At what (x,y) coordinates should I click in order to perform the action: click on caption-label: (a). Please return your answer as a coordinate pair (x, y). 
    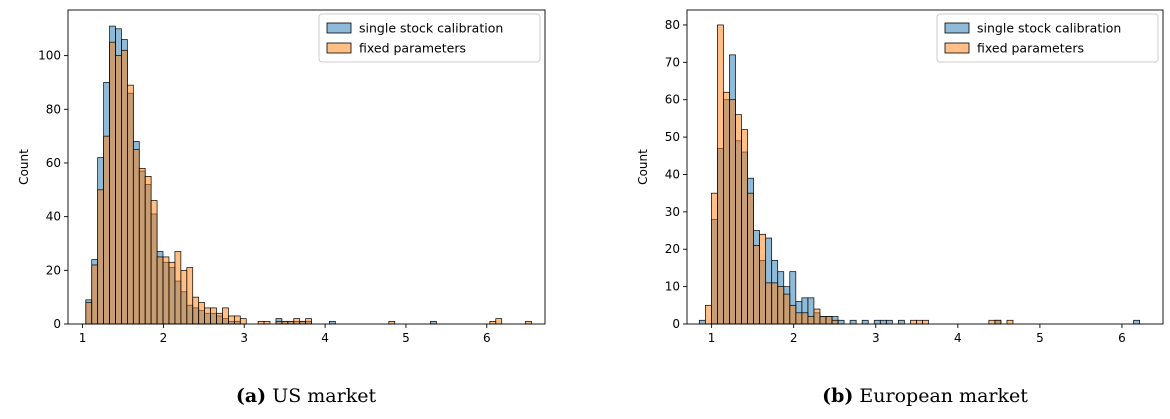
    Looking at the image, I should click on (251, 396).